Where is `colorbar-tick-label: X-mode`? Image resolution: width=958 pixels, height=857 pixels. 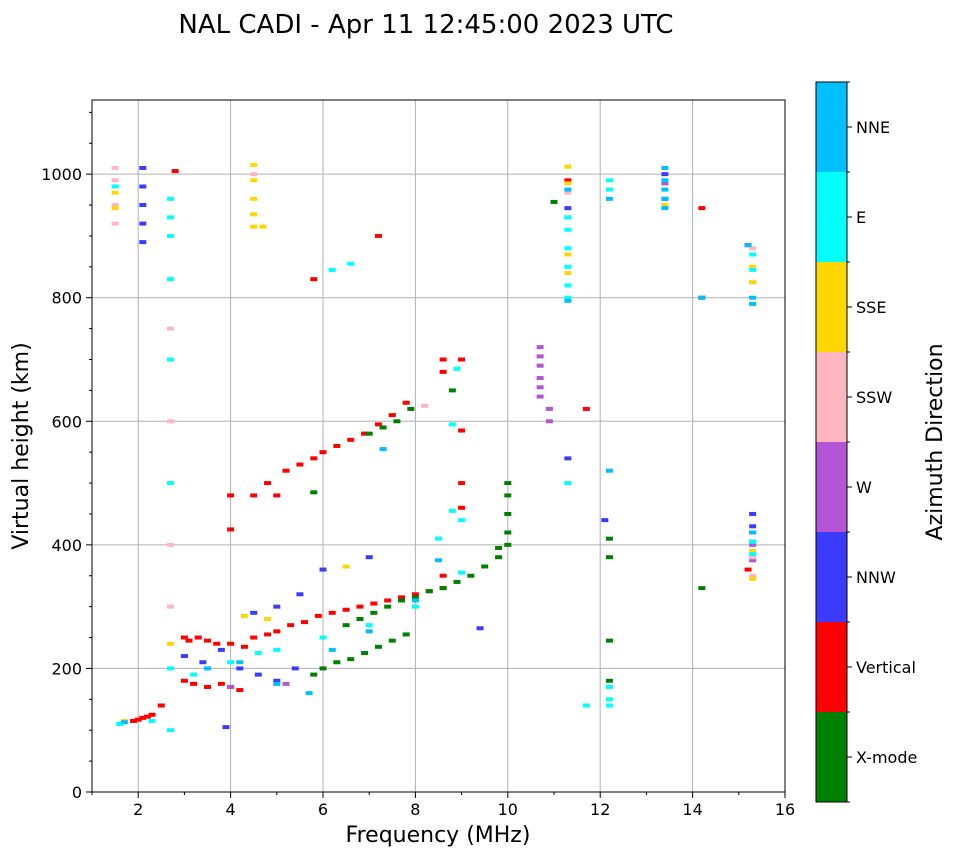
colorbar-tick-label: X-mode is located at coordinates (886, 757).